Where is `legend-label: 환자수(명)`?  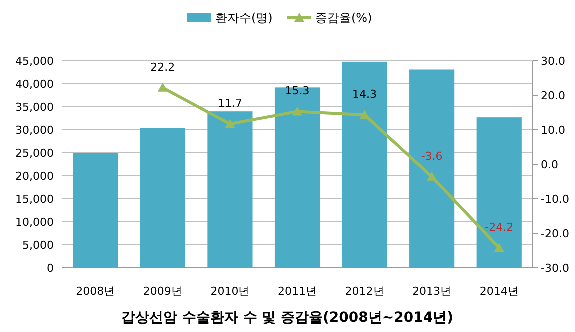 legend-label: 환자수(명) is located at coordinates (244, 18).